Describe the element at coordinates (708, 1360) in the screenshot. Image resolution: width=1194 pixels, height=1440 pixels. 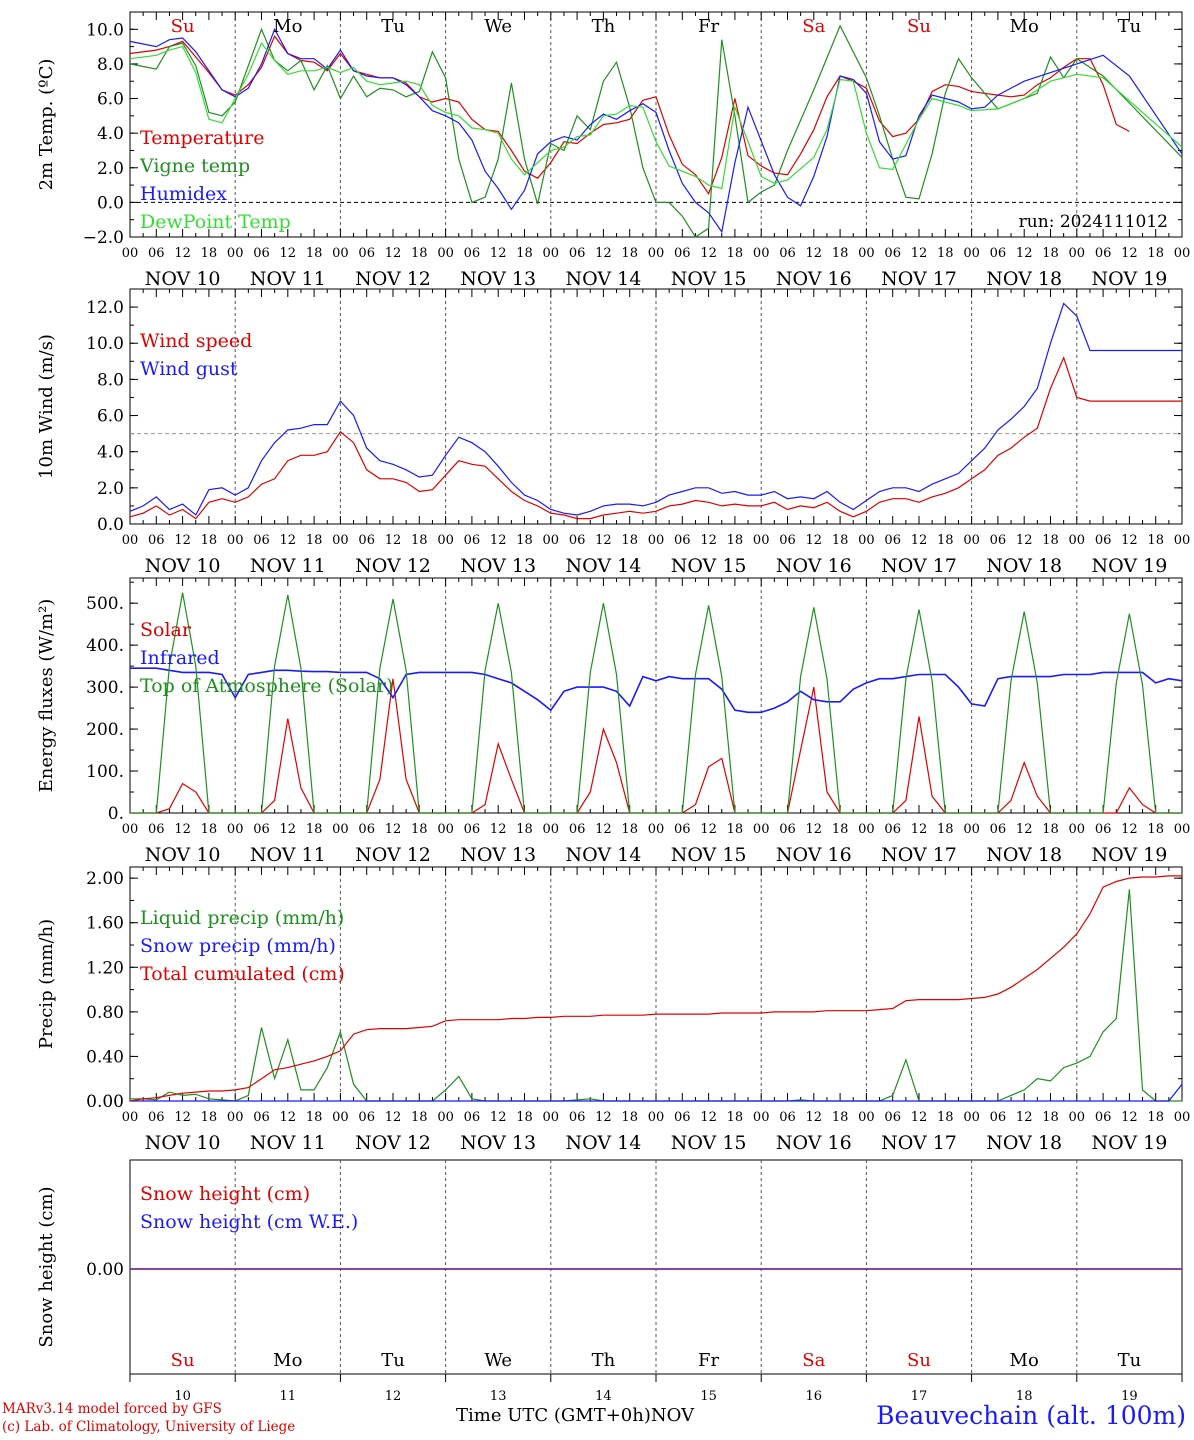
I see `day-name-label: Fr` at that location.